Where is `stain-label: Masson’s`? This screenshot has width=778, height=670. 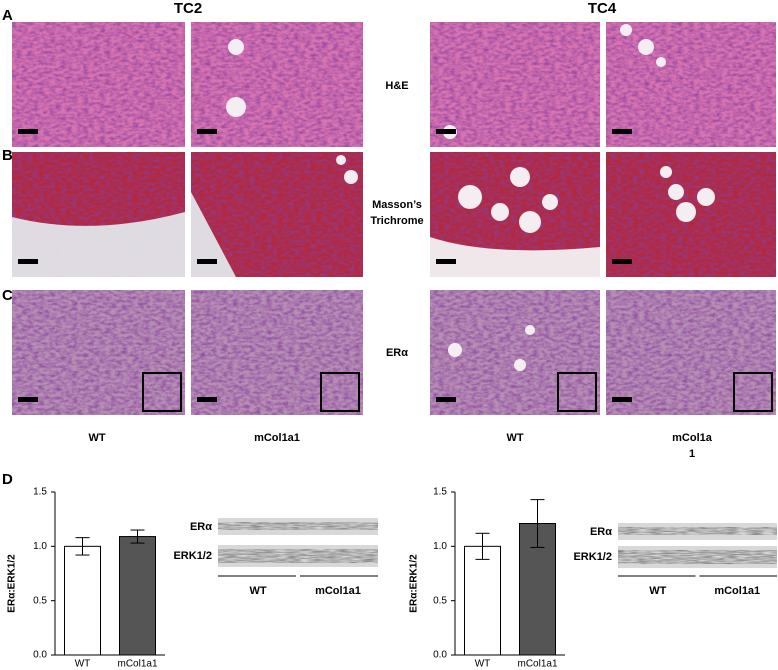 stain-label: Masson’s is located at coordinates (397, 205).